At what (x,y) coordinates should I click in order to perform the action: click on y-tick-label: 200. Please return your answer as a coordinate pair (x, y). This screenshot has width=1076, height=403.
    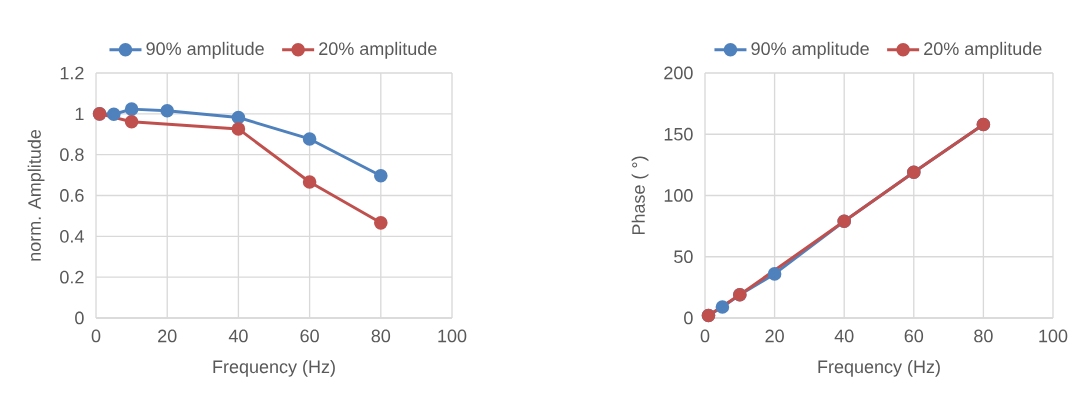
    Looking at the image, I should click on (678, 73).